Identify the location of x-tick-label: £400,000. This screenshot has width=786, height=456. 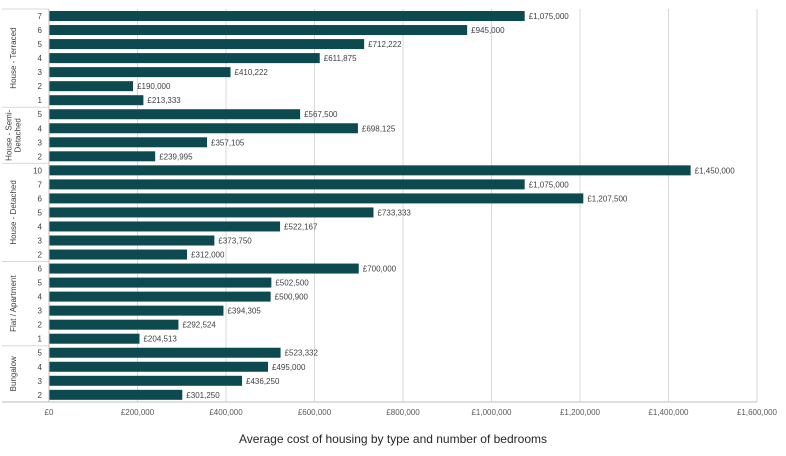
(226, 412).